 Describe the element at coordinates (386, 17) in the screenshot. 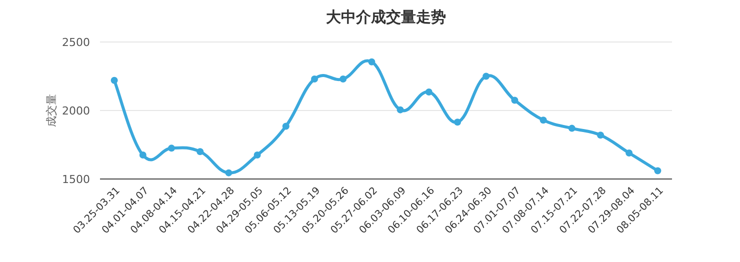

I see `chart-title: 大中介成交量走势` at that location.